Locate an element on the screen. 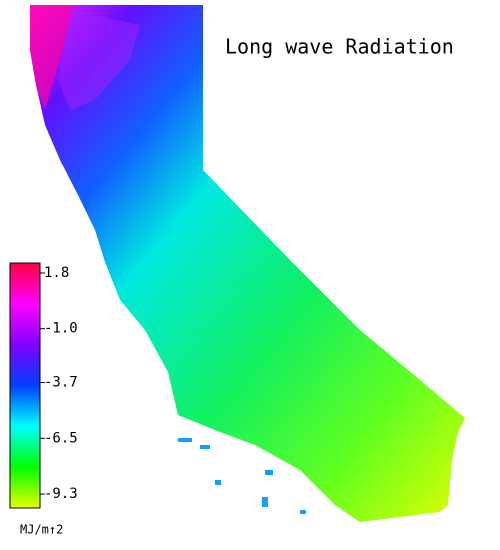 This screenshot has width=500, height=550. islands is located at coordinates (242, 476).